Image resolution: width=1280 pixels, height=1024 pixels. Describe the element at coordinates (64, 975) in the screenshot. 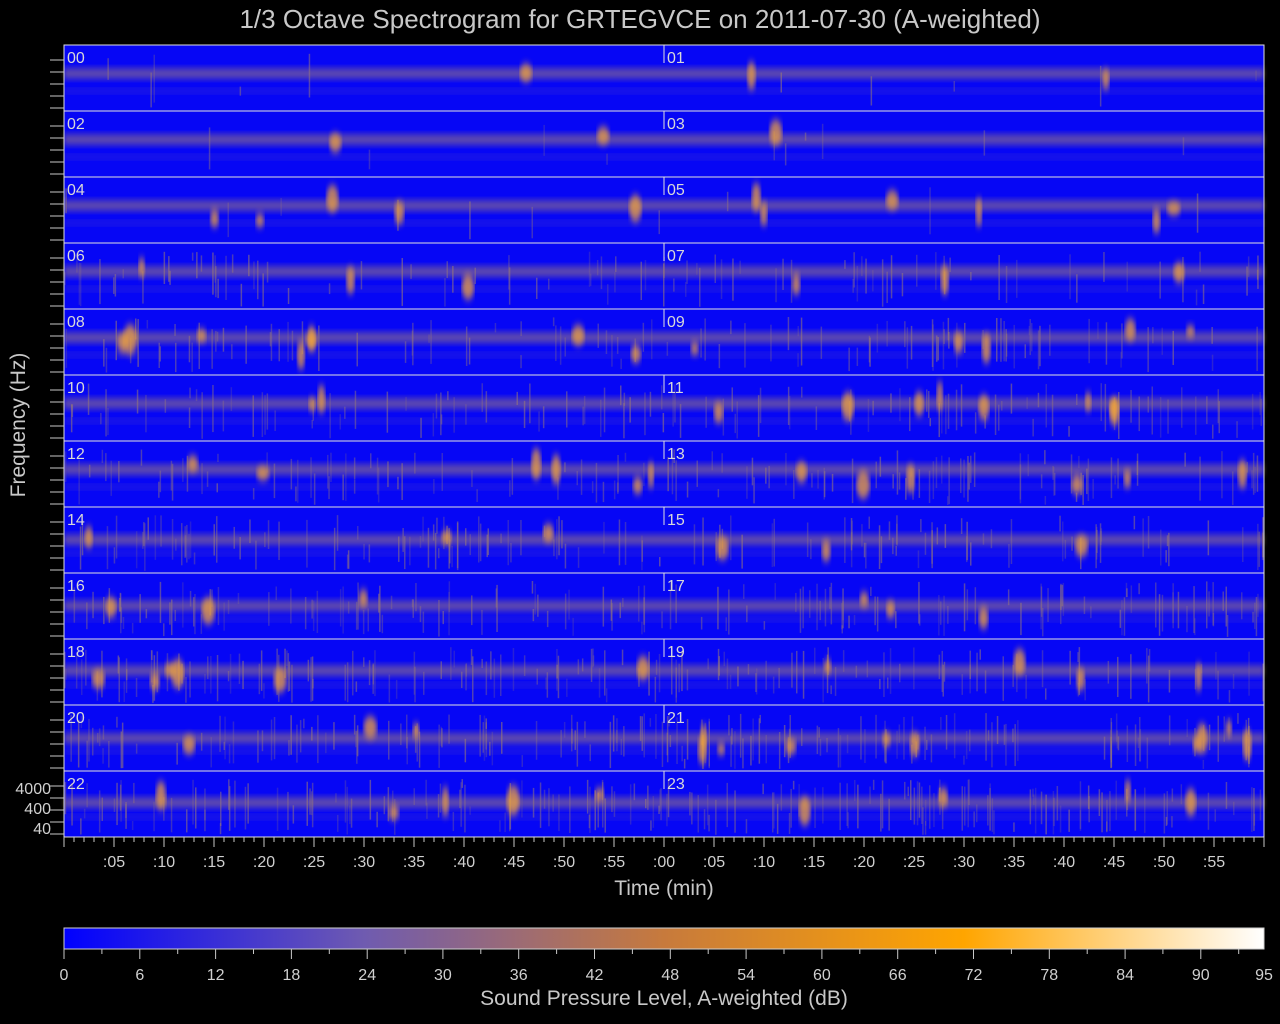

I see `colorbar-tick-label: 0` at that location.